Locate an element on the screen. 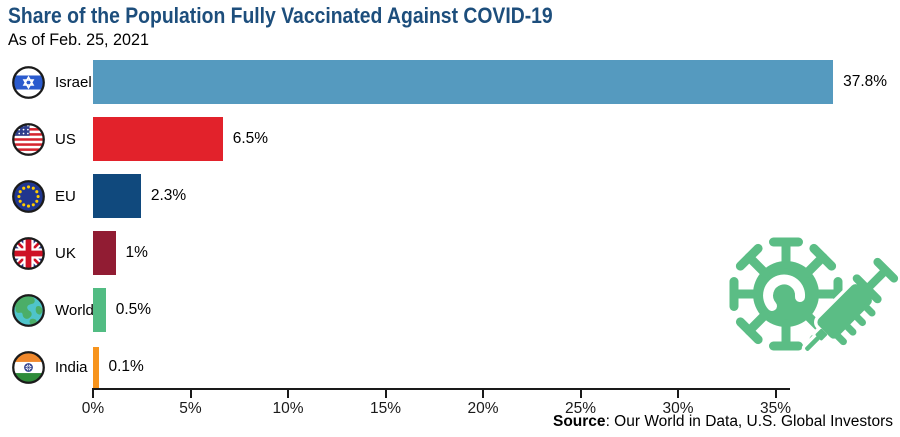 The width and height of the screenshot is (900, 437). source-label: Source is located at coordinates (579, 421).